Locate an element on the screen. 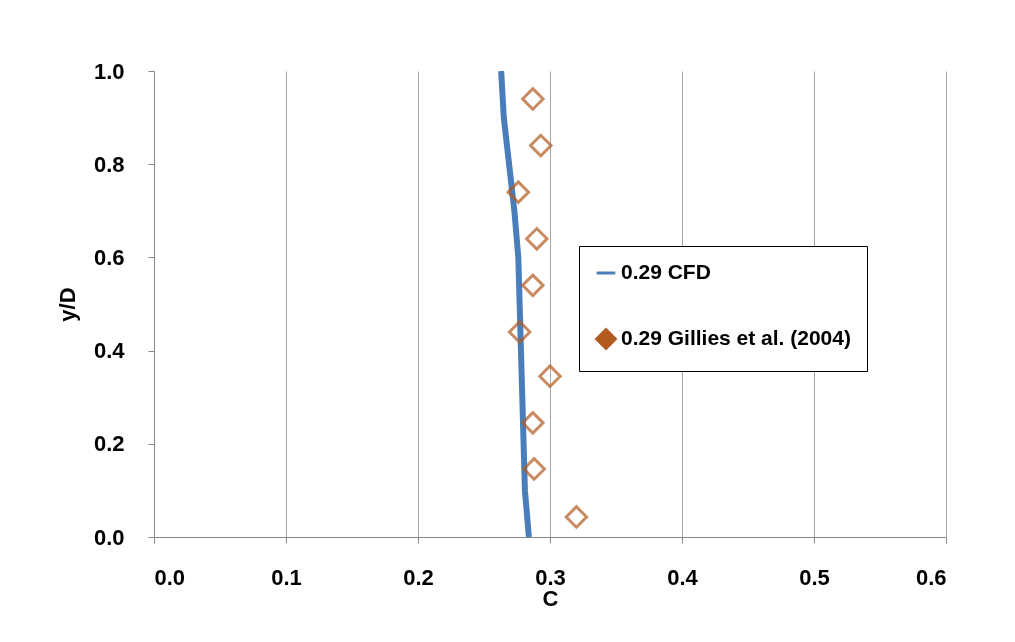  x-tick-label: 0.1 is located at coordinates (286, 577).